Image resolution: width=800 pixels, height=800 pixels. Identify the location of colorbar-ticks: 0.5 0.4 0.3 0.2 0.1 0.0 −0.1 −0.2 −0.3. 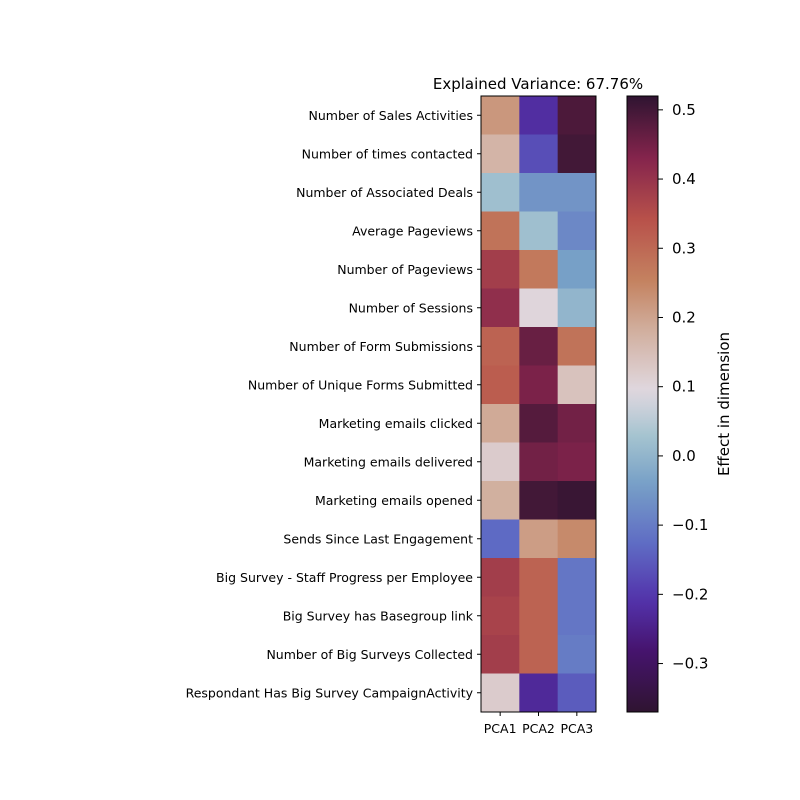
(683, 387).